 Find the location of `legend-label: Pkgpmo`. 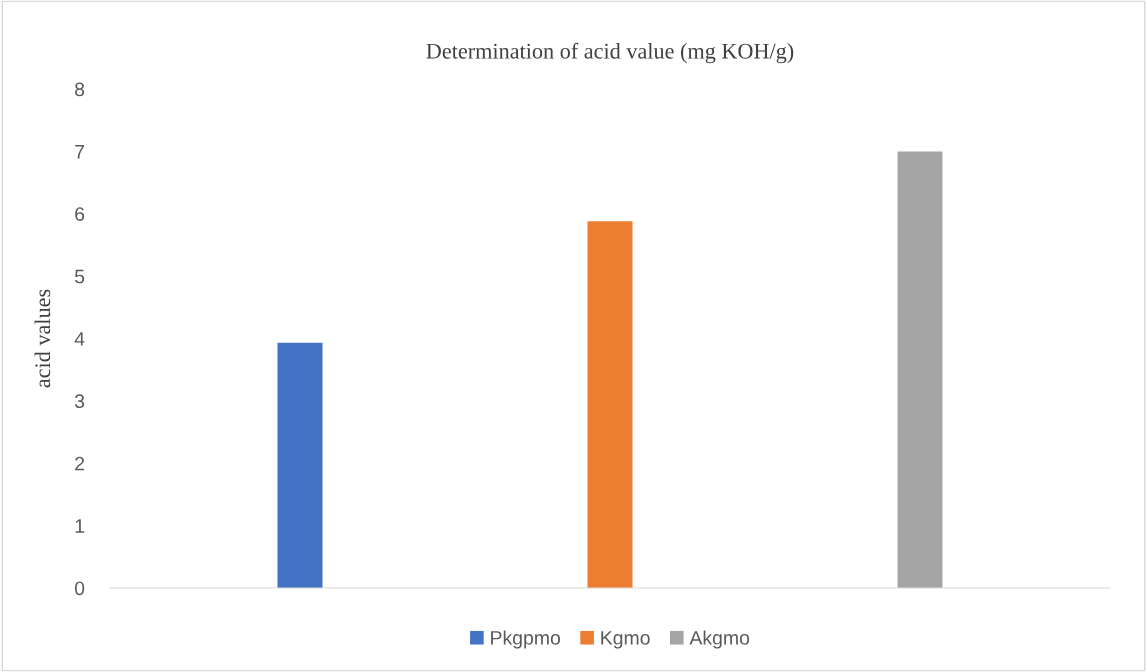

legend-label: Pkgpmo is located at coordinates (526, 639).